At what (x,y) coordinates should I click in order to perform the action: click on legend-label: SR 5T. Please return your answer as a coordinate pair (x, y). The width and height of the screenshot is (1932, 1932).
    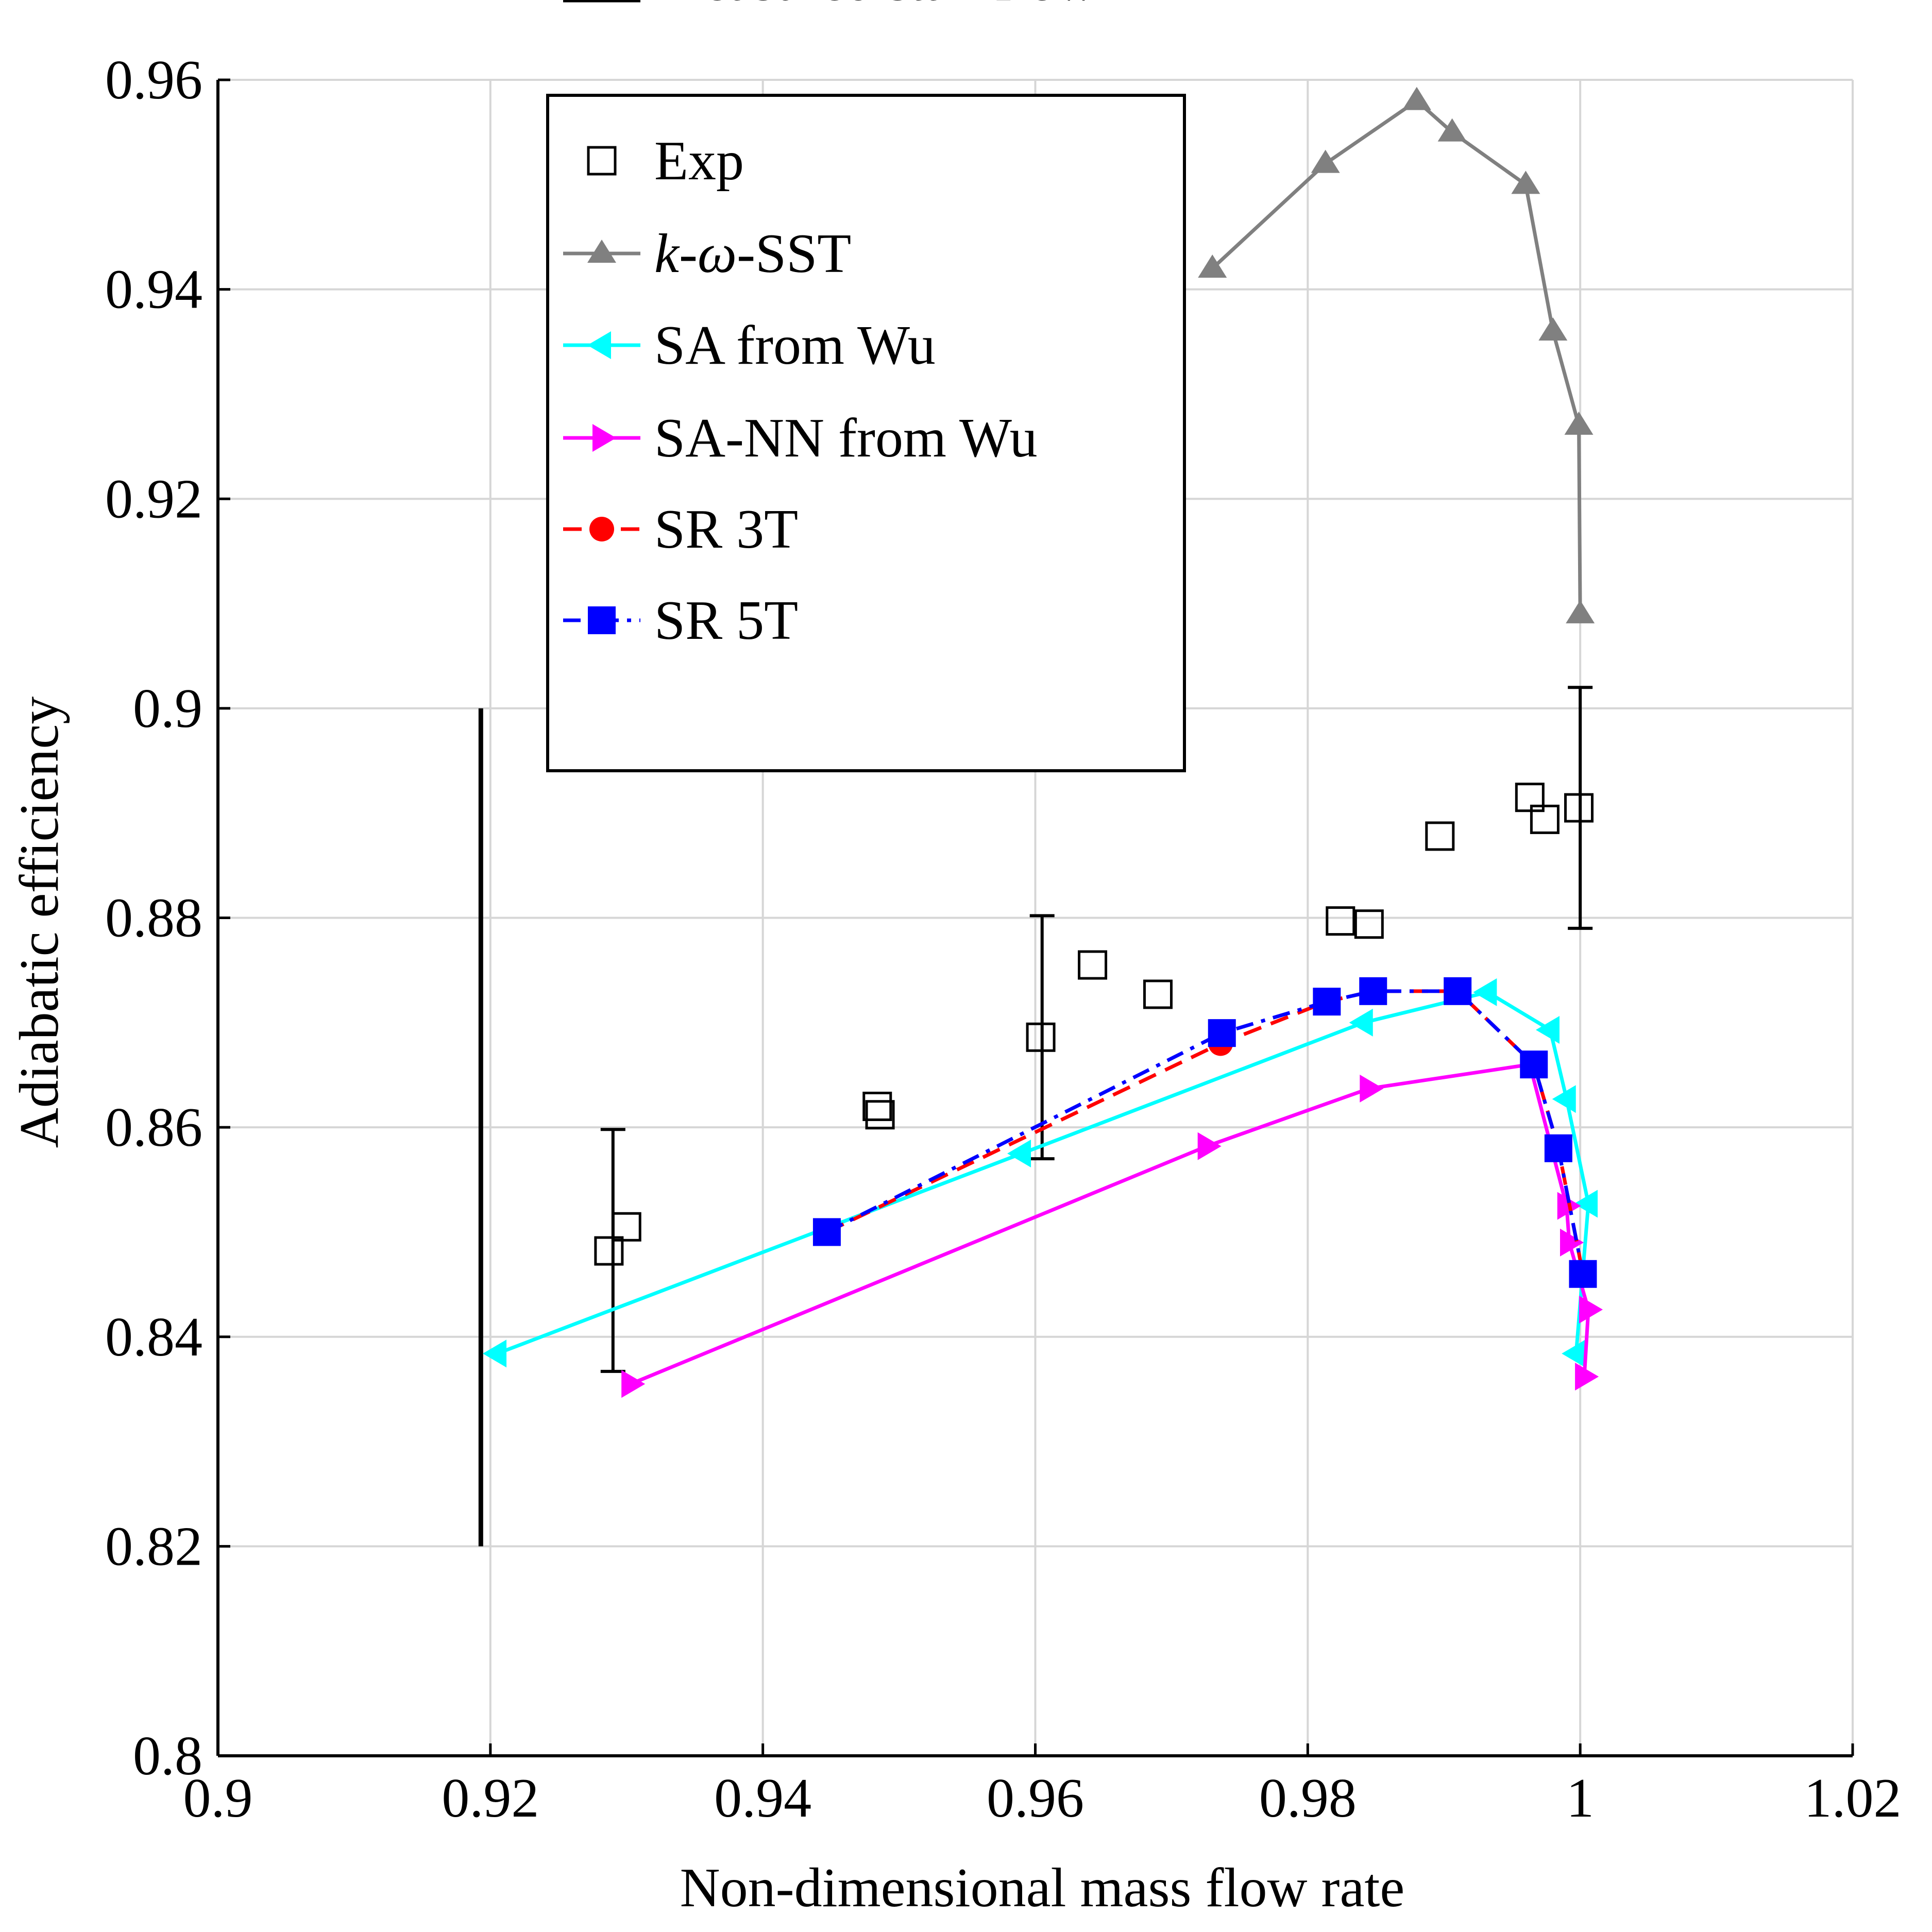
    Looking at the image, I should click on (726, 620).